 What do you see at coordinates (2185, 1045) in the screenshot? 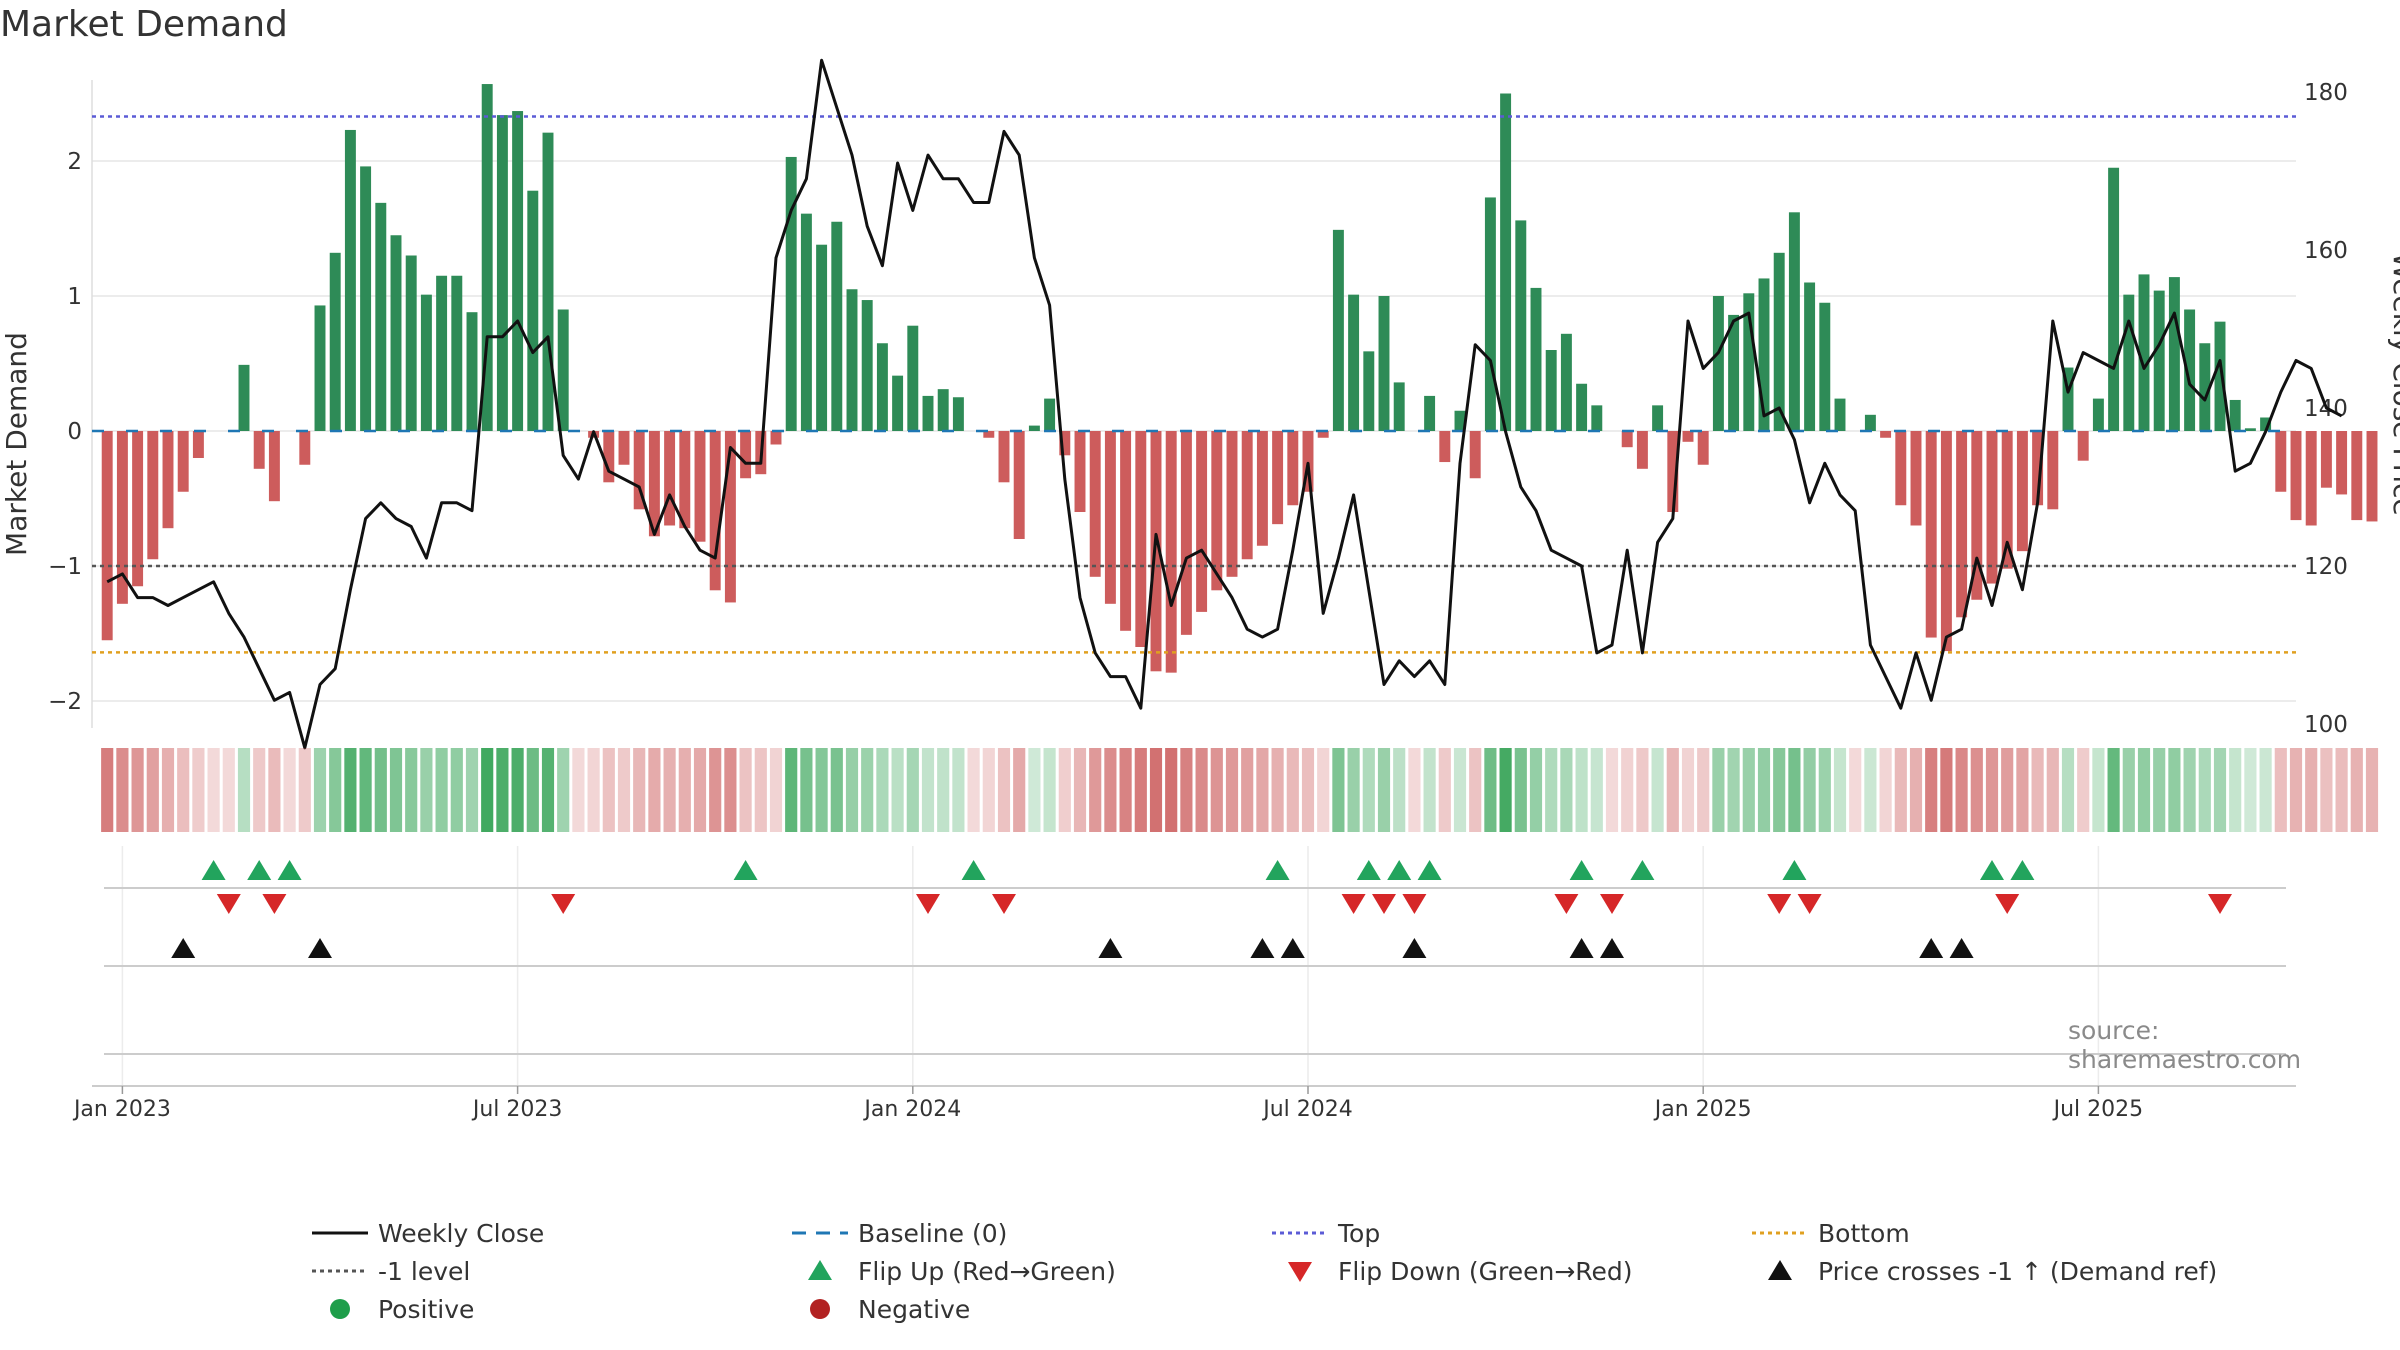
I see `source-credit: source: sharemaestro.com` at bounding box center [2185, 1045].